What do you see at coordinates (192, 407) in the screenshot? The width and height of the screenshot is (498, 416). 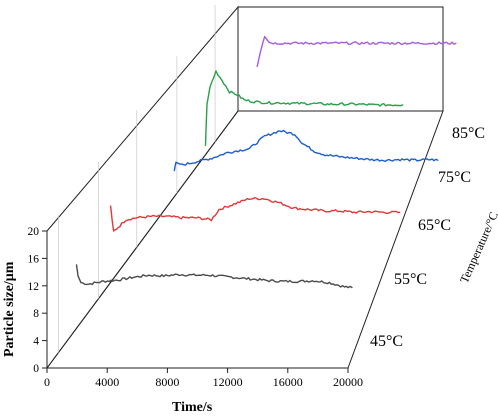 I see `x-axis-title: Time/s` at bounding box center [192, 407].